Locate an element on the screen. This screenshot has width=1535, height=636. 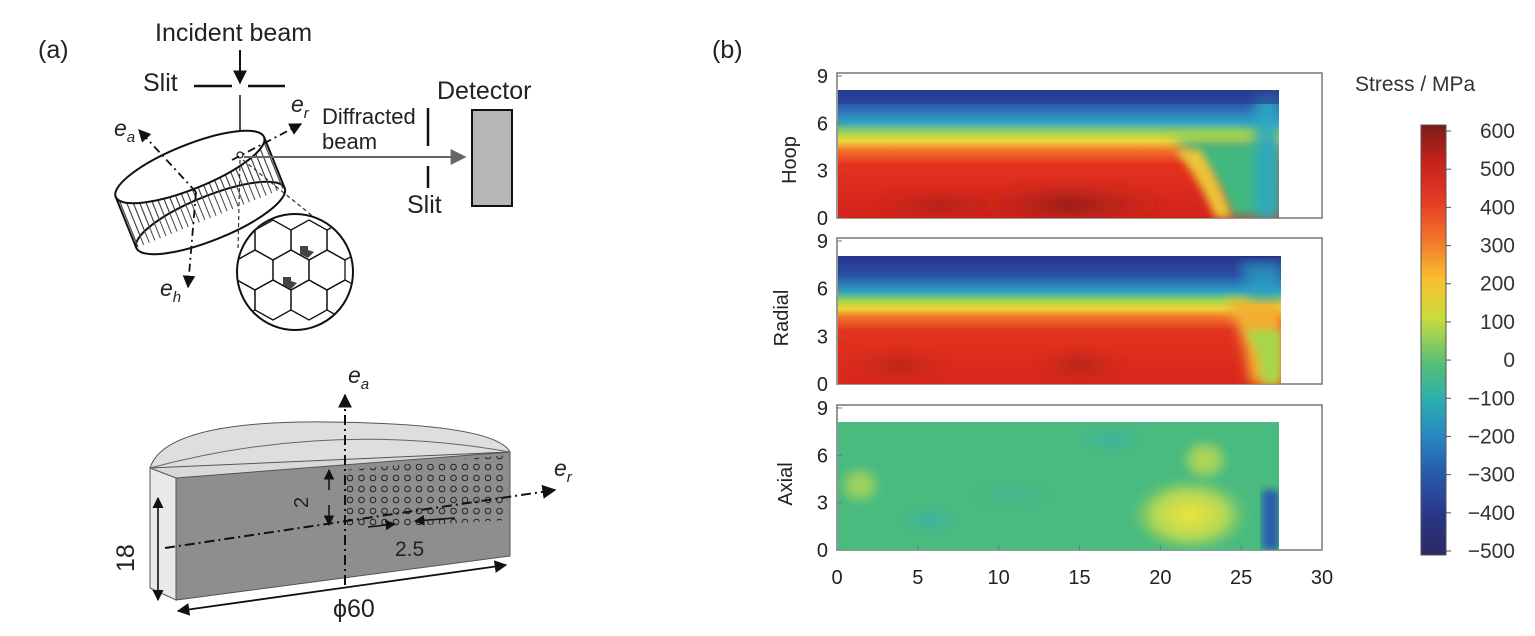
axis-er-small is located at coordinates (267, 142).